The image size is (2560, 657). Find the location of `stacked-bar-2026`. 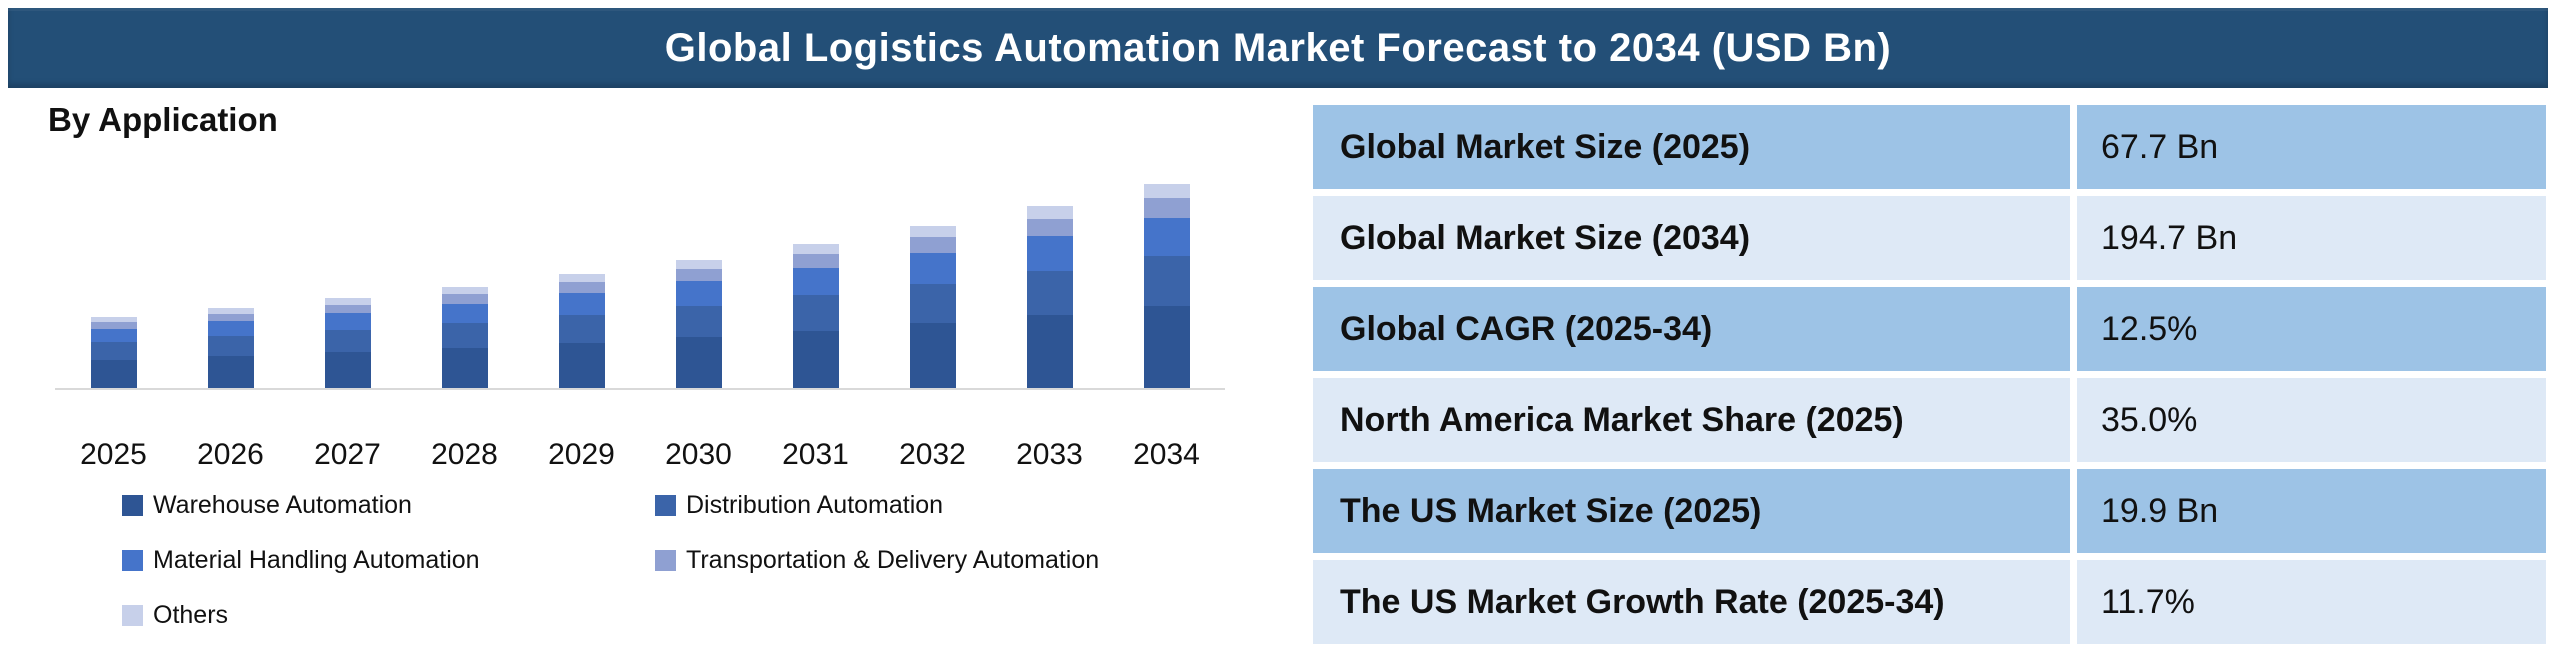

stacked-bar-2026 is located at coordinates (230, 348).